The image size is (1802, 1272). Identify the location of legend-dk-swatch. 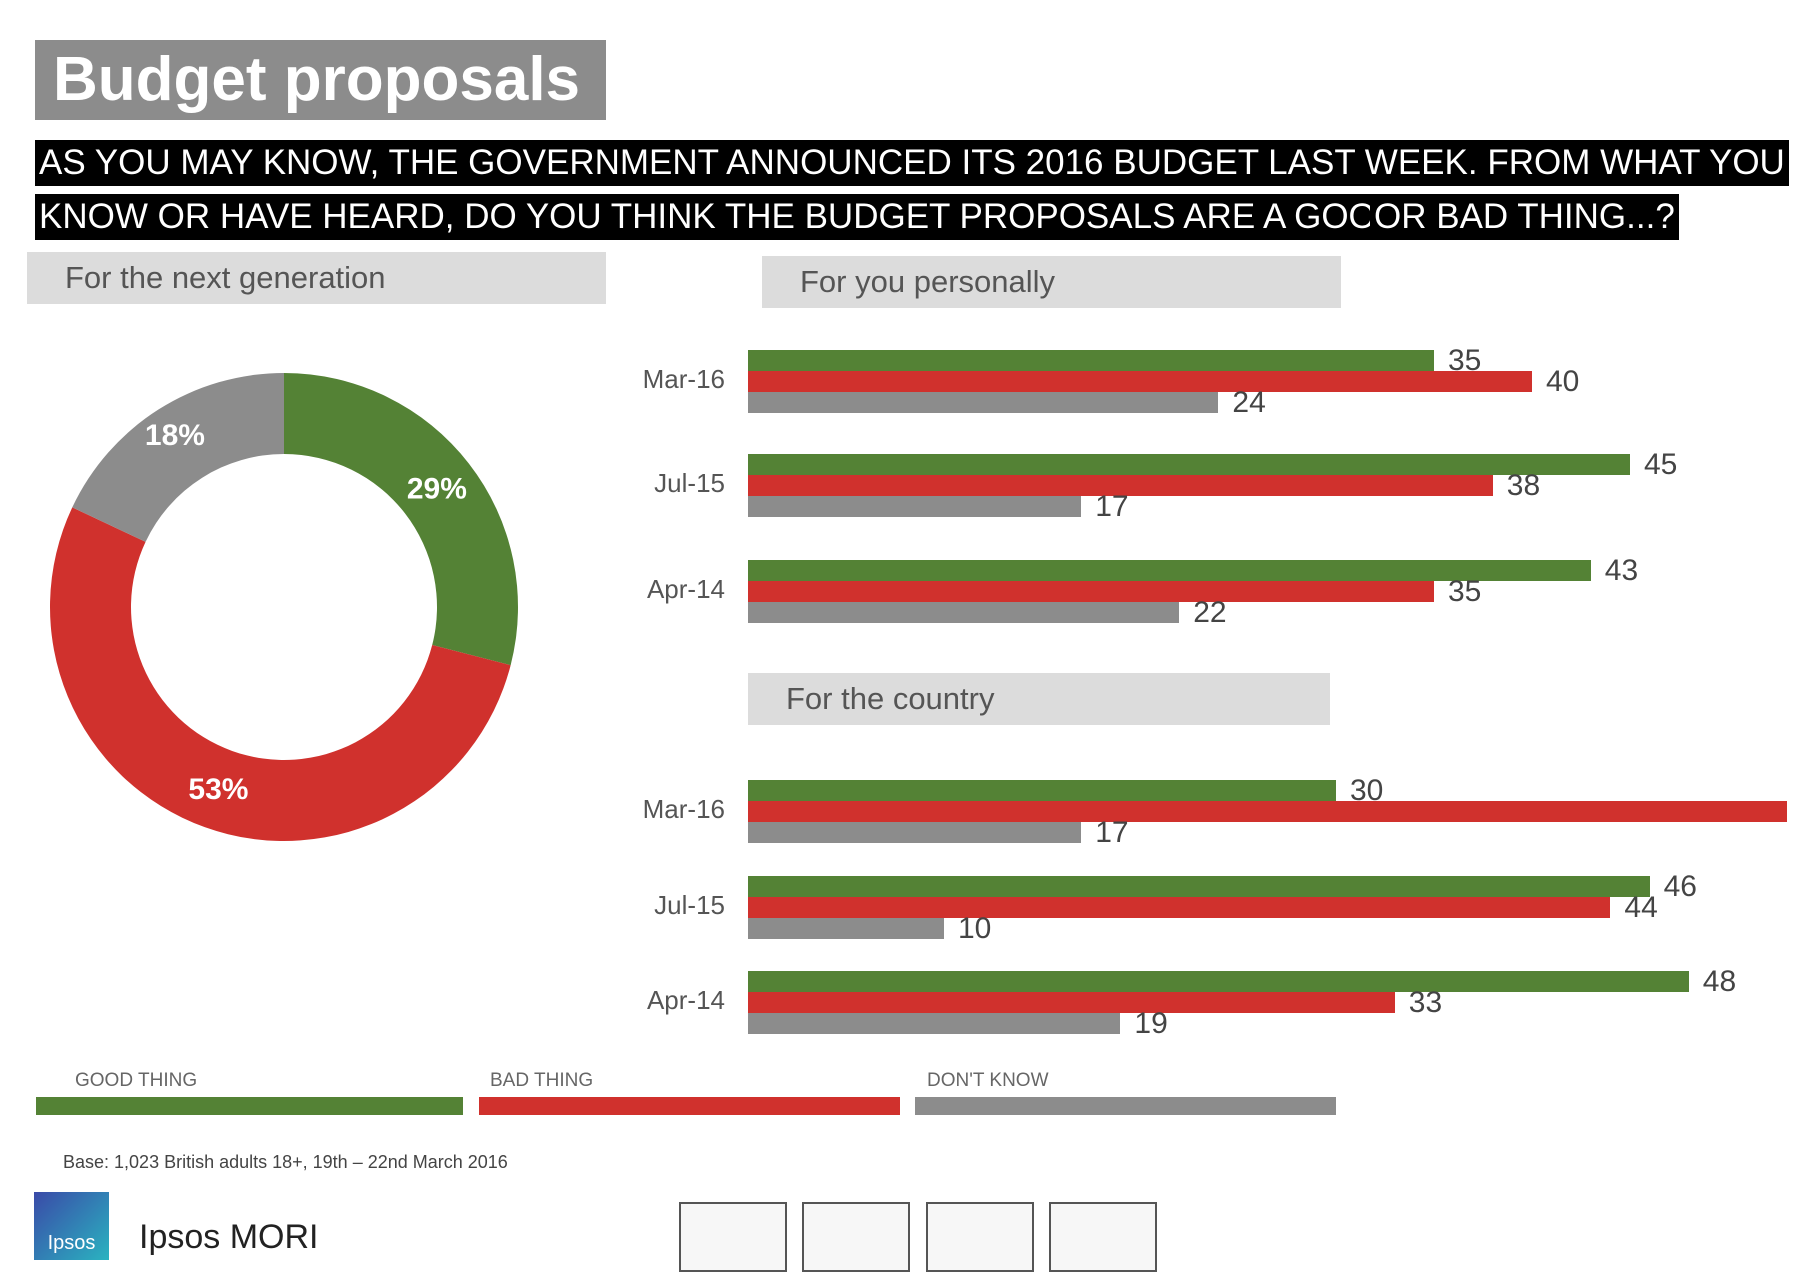
(1125, 1106).